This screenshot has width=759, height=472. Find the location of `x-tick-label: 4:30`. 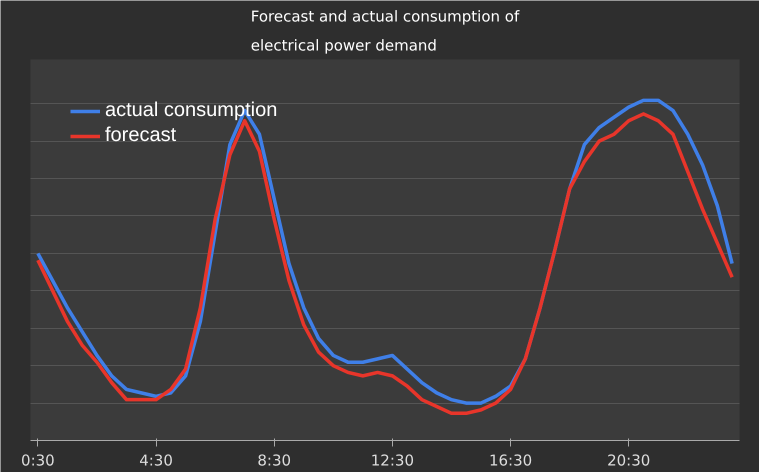

x-tick-label: 4:30 is located at coordinates (156, 461).